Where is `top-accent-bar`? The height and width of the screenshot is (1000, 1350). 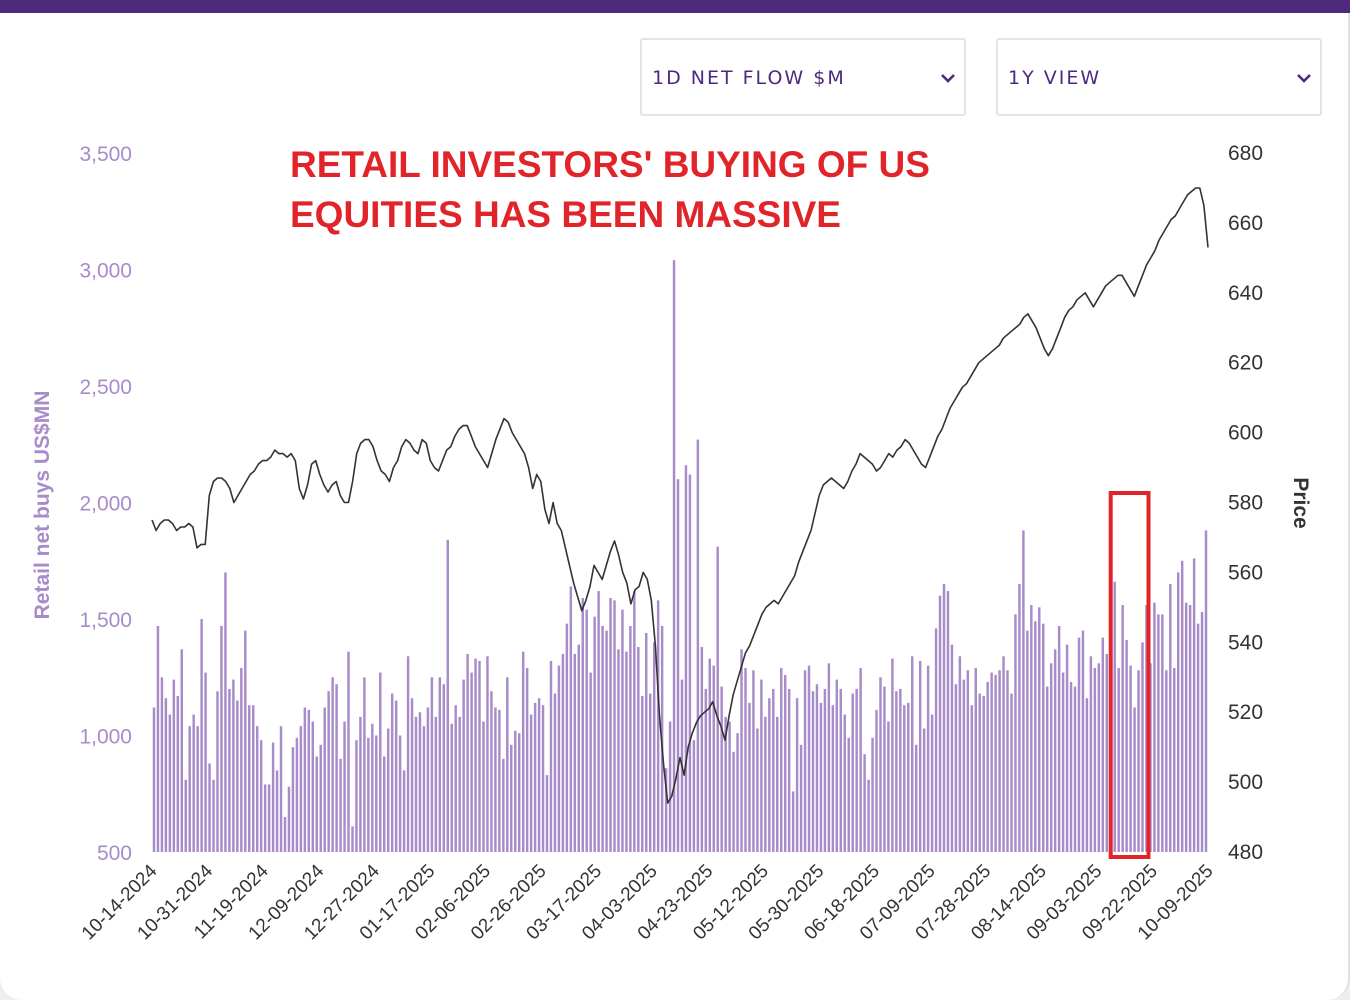
top-accent-bar is located at coordinates (675, 6).